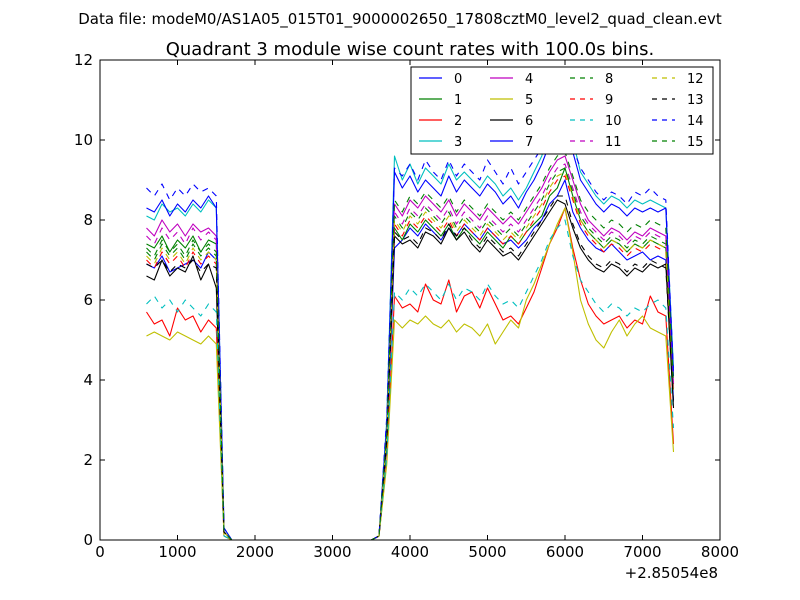  What do you see at coordinates (332, 552) in the screenshot?
I see `x-tick-label: 3000` at bounding box center [332, 552].